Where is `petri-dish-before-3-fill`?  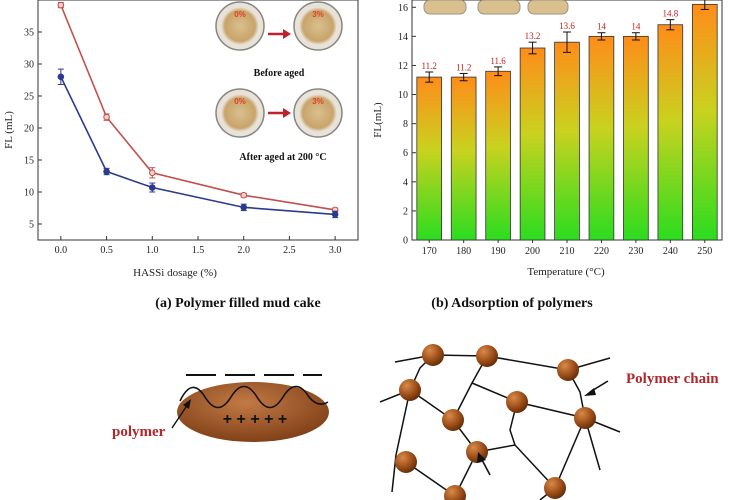
petri-dish-before-3-fill is located at coordinates (318, 26).